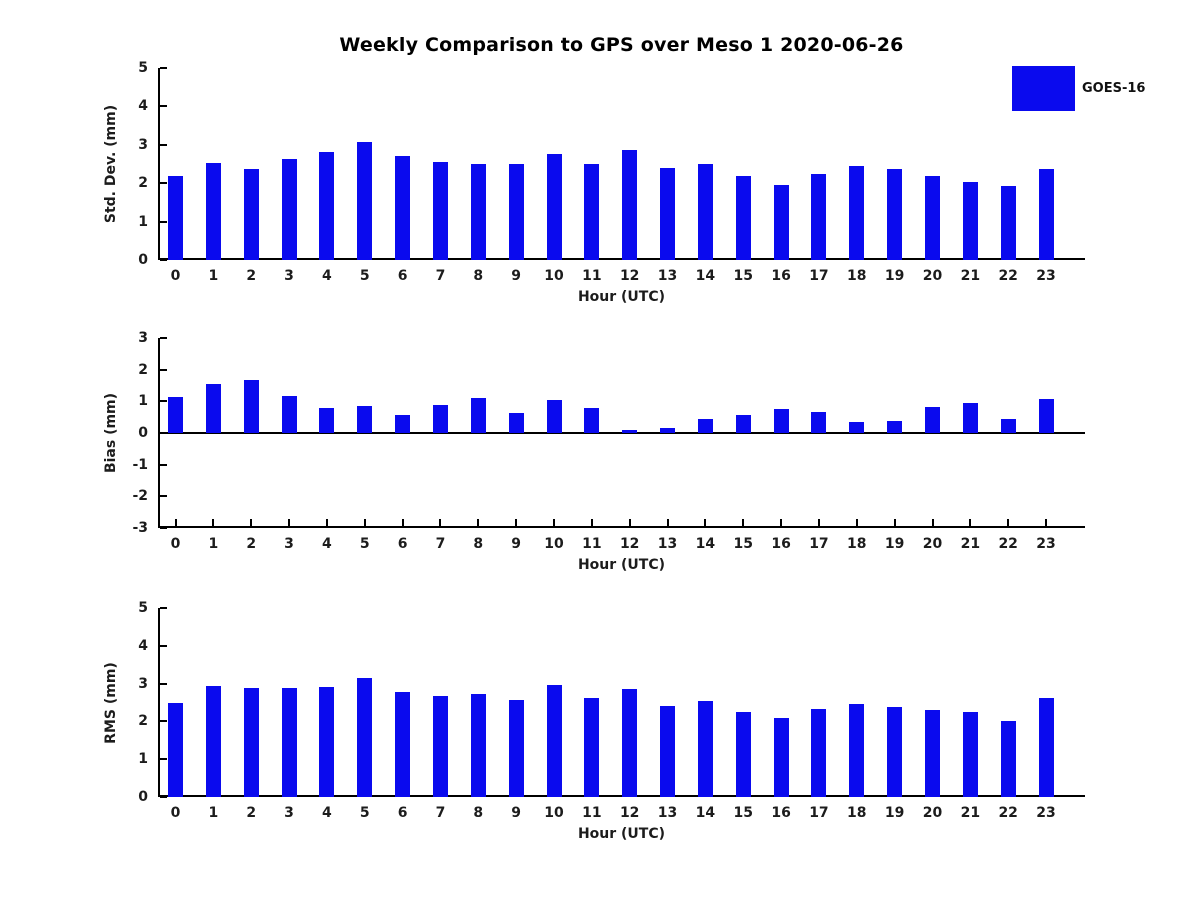 This screenshot has height=900, width=1200. Describe the element at coordinates (140, 464) in the screenshot. I see `y-tick-label: -1` at that location.